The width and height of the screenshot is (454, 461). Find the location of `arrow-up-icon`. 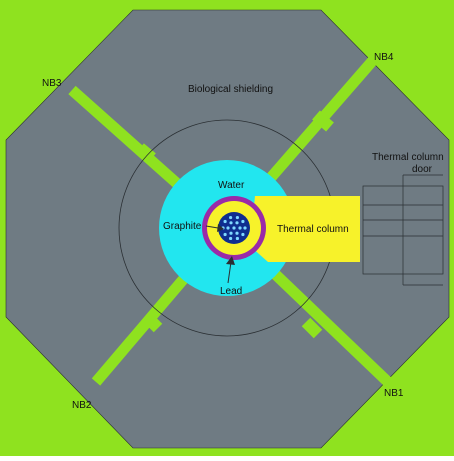

arrow-up-icon is located at coordinates (230, 270).